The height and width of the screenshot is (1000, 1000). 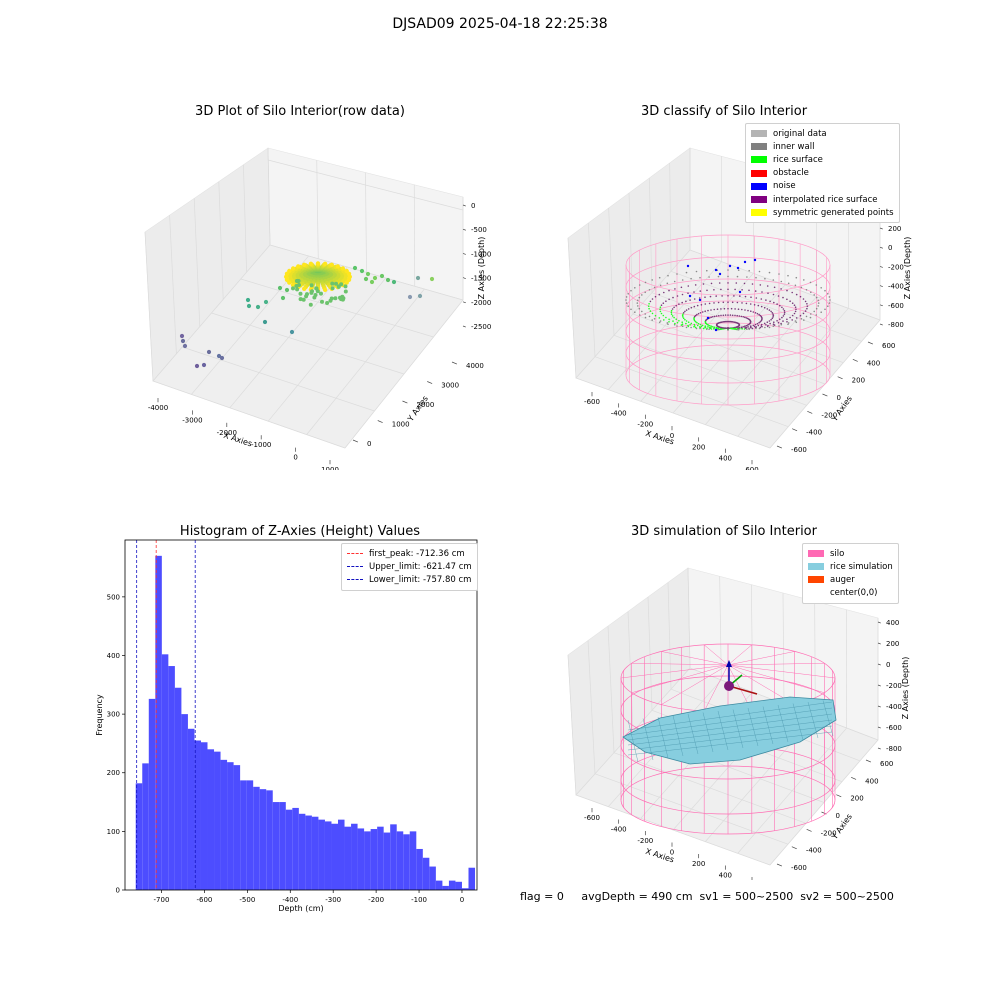 What do you see at coordinates (896, 325) in the screenshot?
I see `z-tick-label: -800` at bounding box center [896, 325].